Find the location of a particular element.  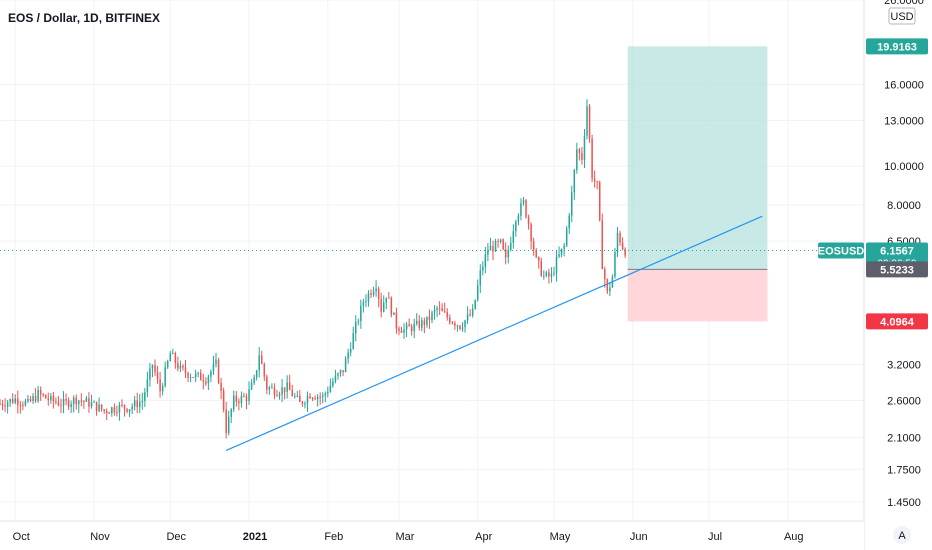

auto-scale-button is located at coordinates (902, 535).